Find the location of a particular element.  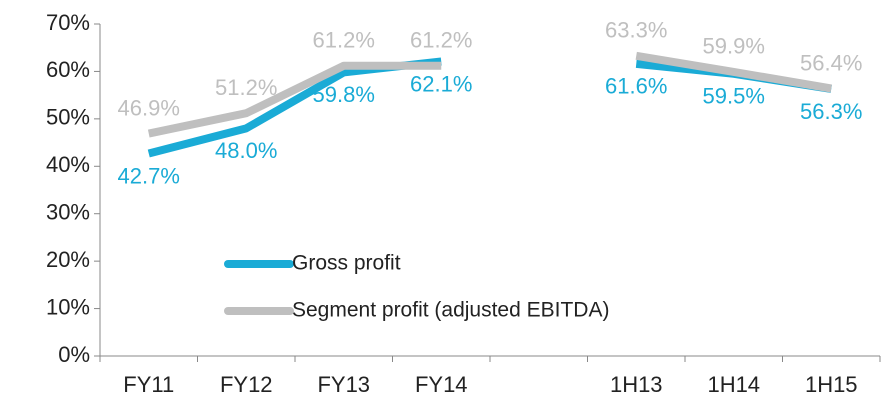

x-tick-label: FY12 is located at coordinates (246, 384).